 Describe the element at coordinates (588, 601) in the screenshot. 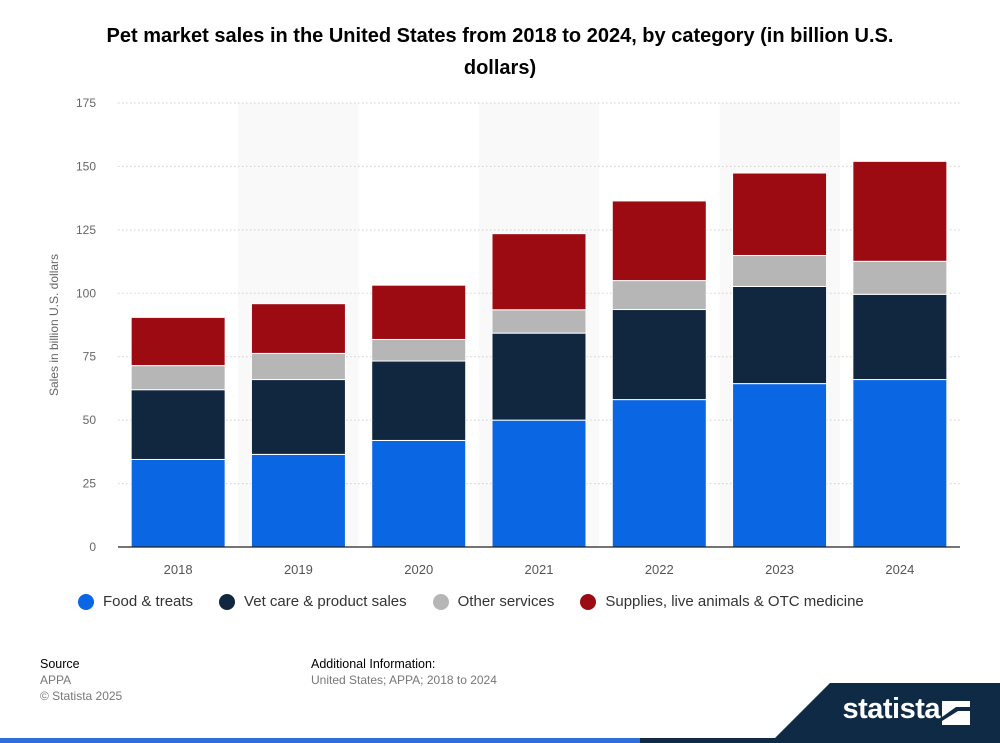

I see `legend-swatch-supplies` at that location.